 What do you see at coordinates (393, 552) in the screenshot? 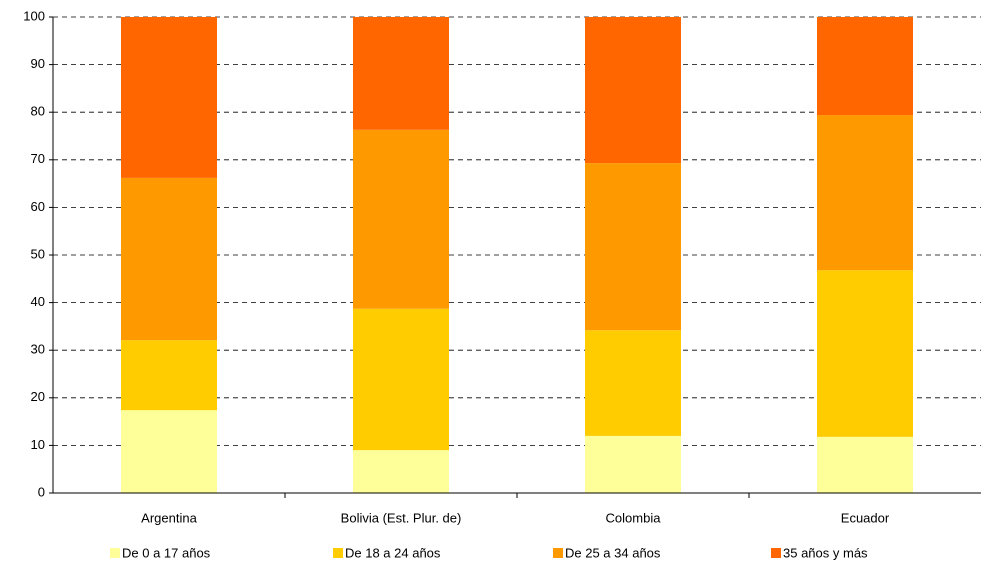
I see `legend-label: De 18 a 24 años` at bounding box center [393, 552].